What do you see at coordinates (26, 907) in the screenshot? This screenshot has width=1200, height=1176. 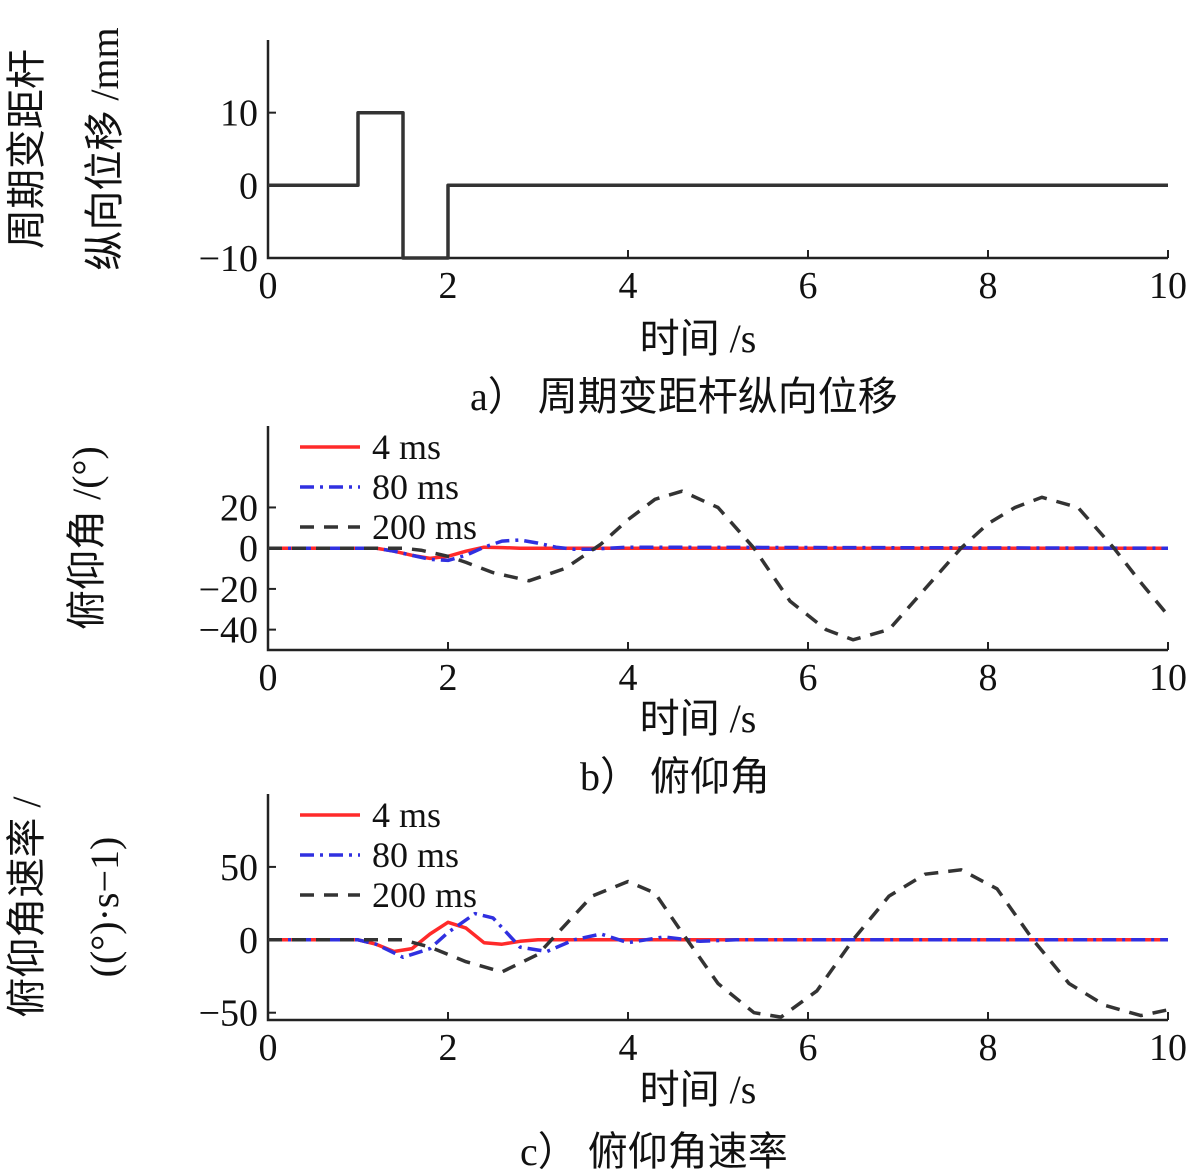 I see `y-axis-label: 俯仰角速率 /` at bounding box center [26, 907].